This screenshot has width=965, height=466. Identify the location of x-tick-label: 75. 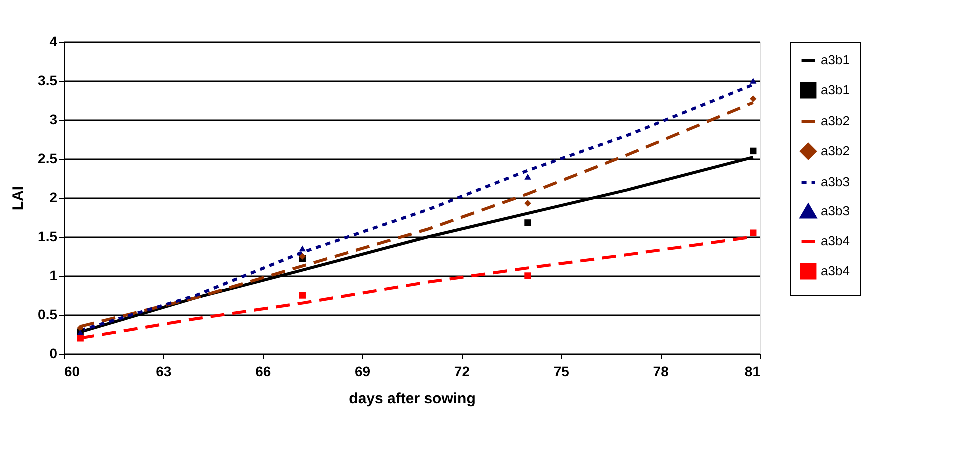
(562, 372).